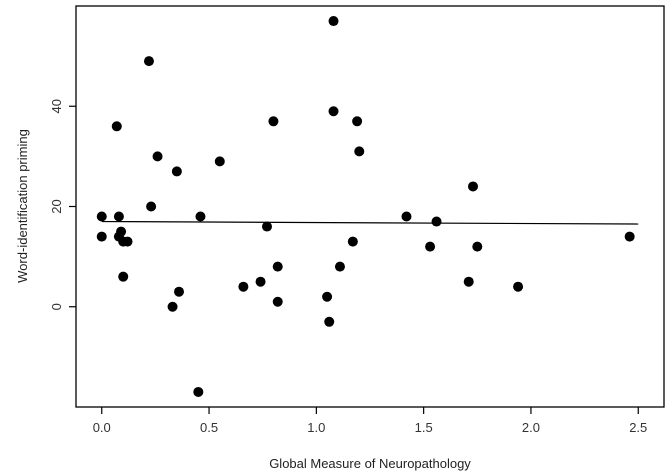  I want to click on x-axis: 0.0 0.5 1.0 1.5 2.0 2.5, so click(370, 421).